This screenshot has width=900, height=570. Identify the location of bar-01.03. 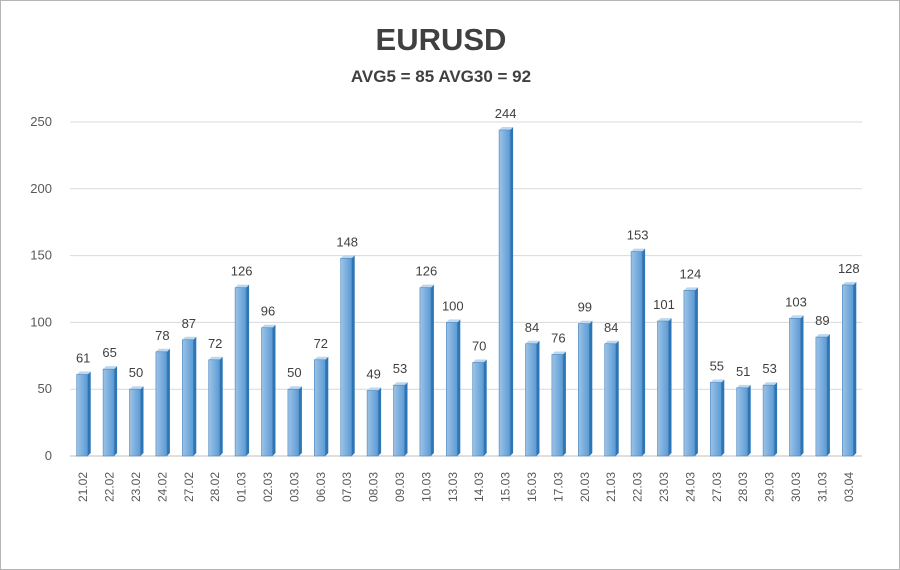
(242, 370).